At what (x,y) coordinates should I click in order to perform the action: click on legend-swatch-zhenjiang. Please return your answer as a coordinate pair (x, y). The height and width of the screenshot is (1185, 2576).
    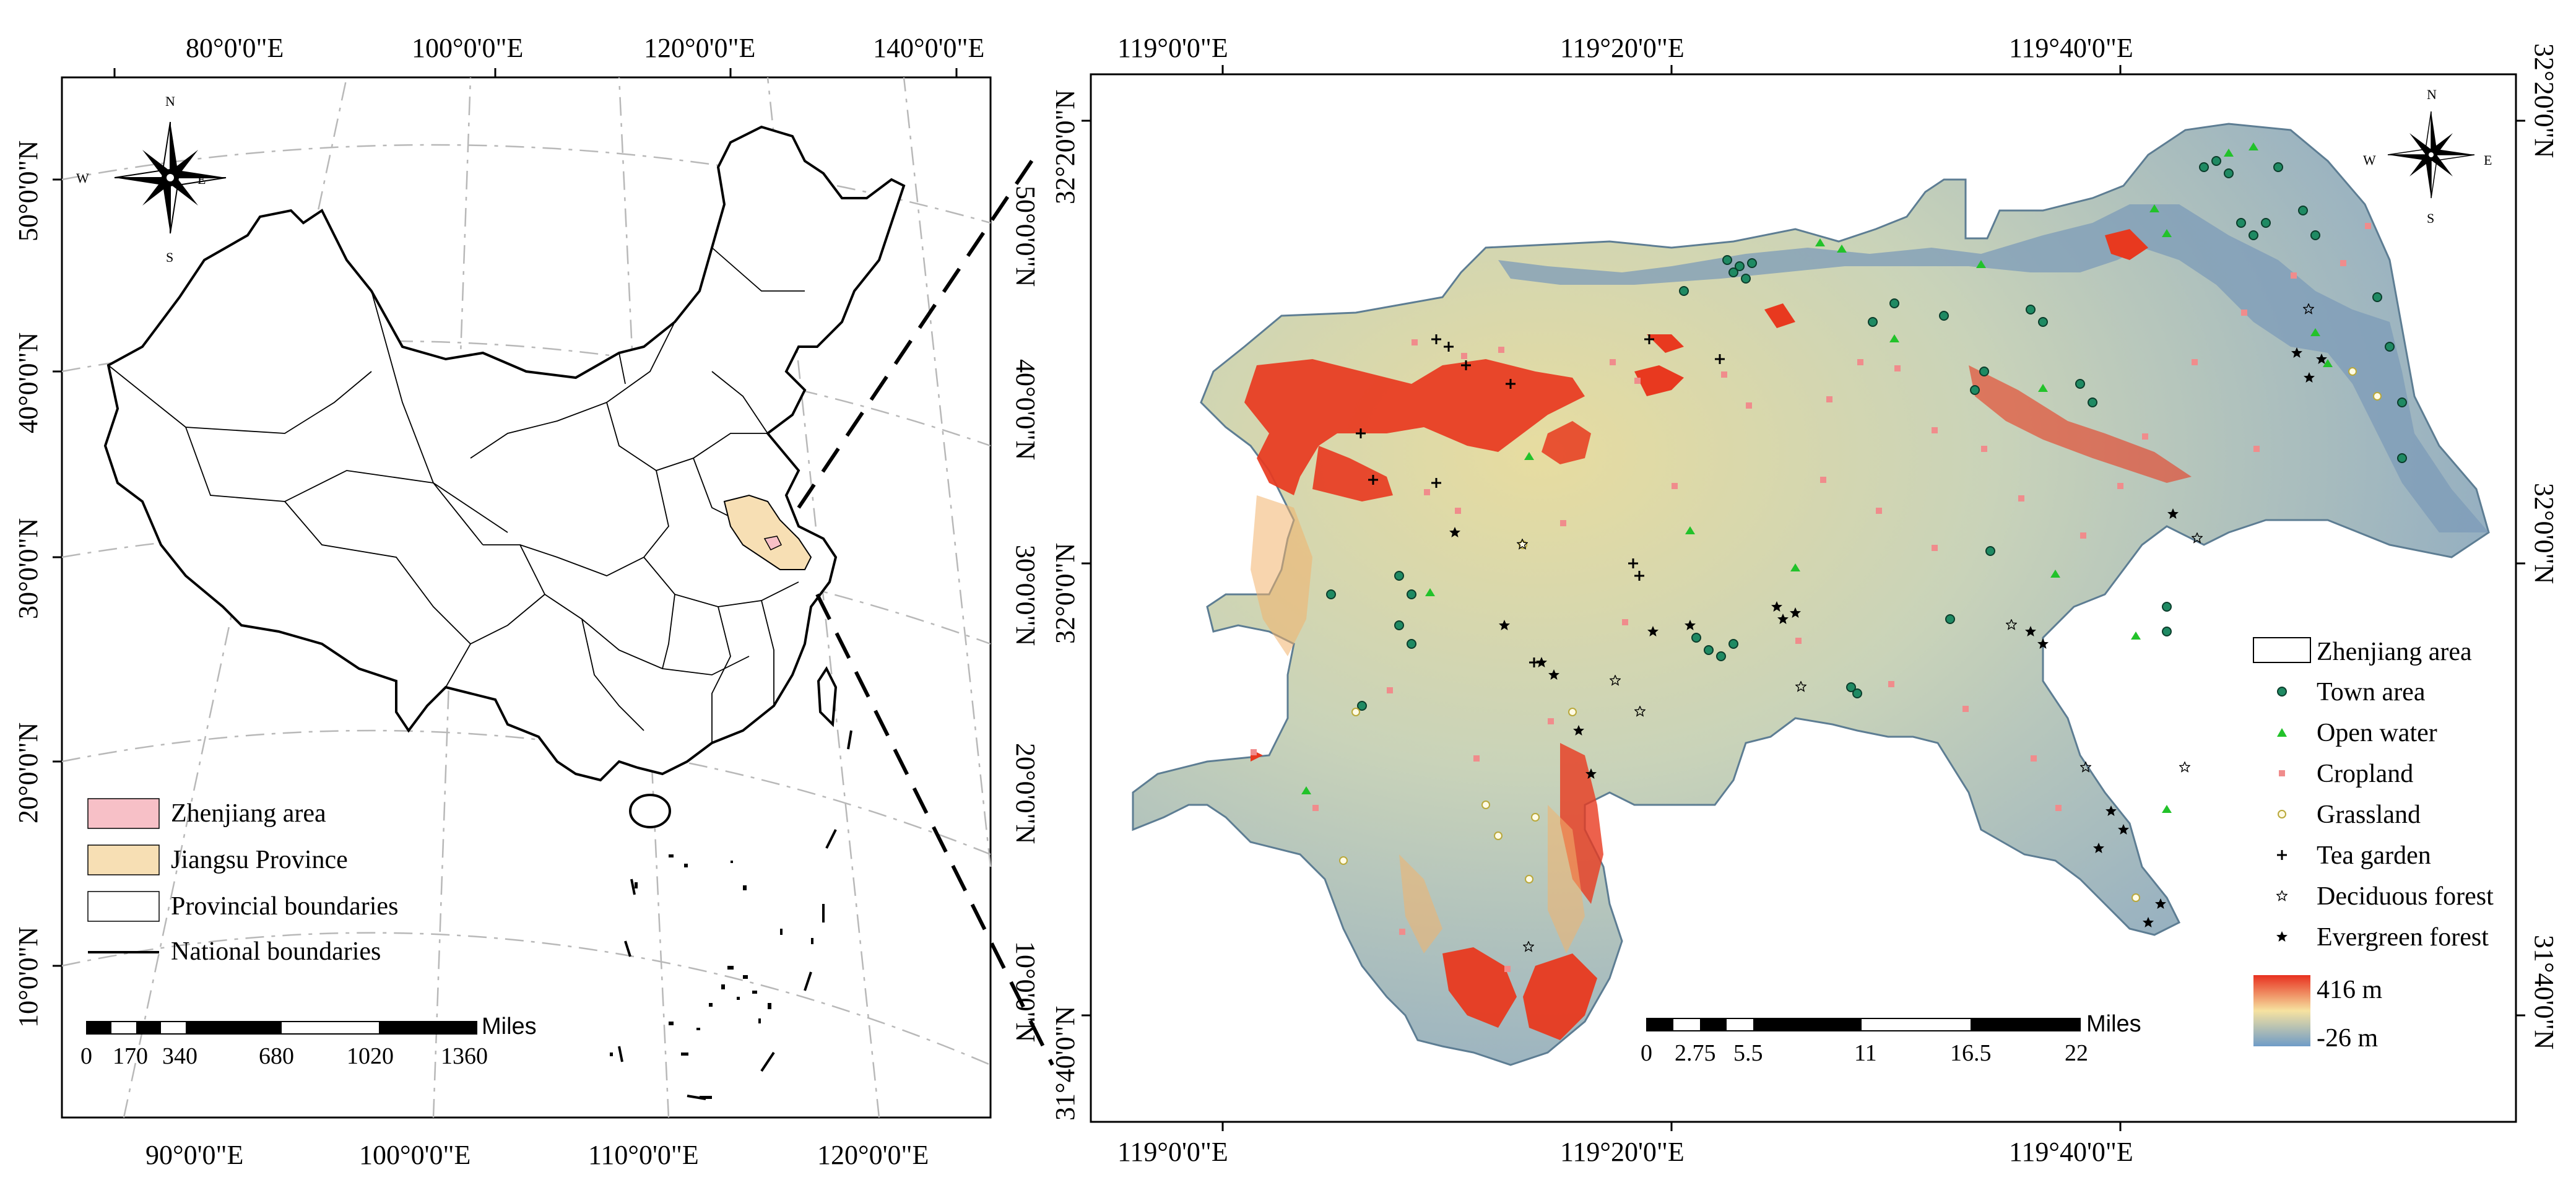
    Looking at the image, I should click on (123, 813).